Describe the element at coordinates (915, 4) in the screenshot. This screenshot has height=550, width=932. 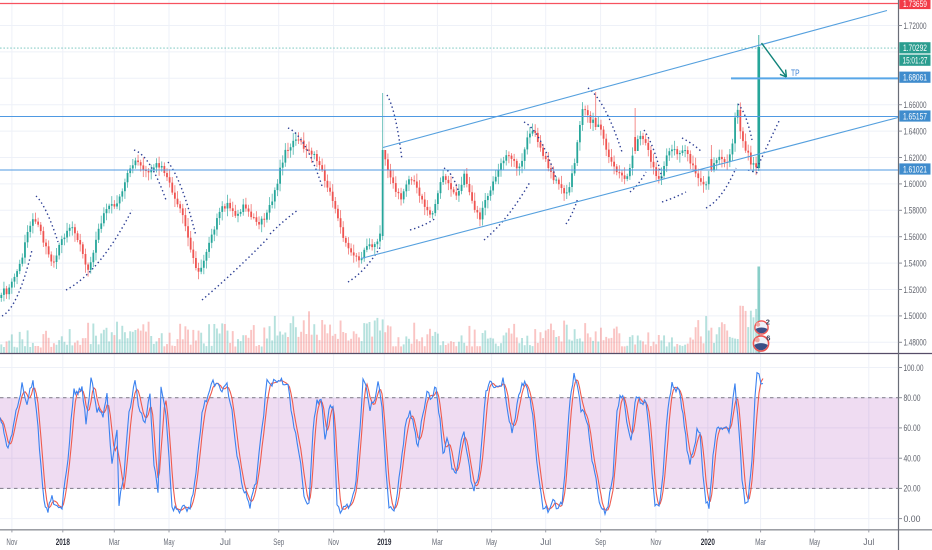
I see `svg-text: 1.73659` at that location.